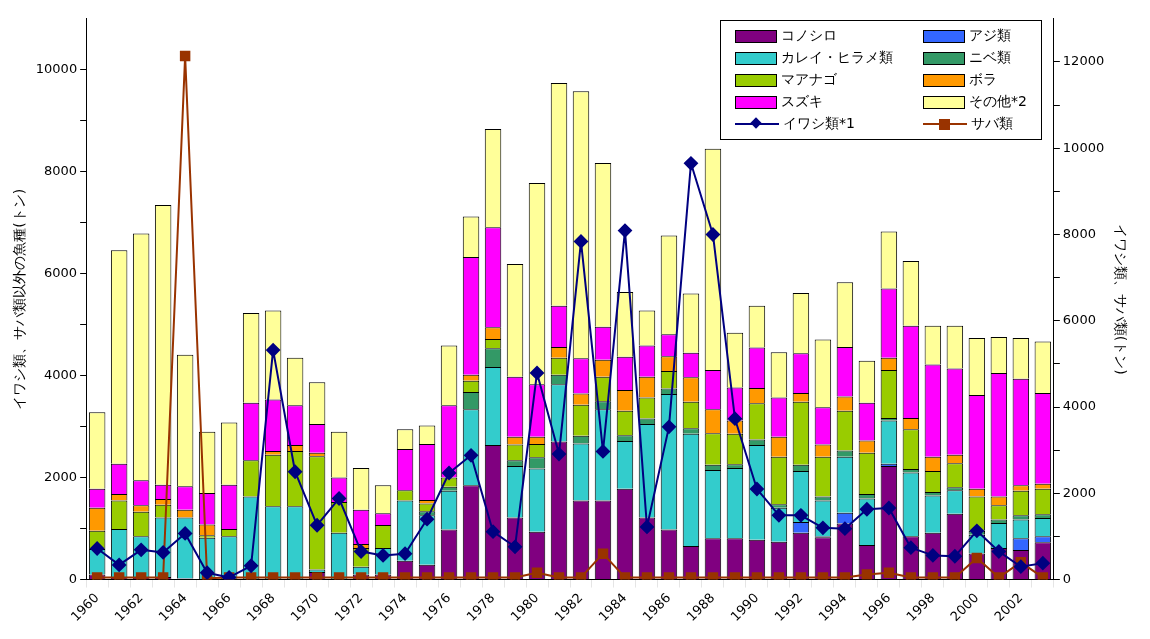 The width and height of the screenshot is (1150, 639). What do you see at coordinates (1083, 61) in the screenshot?
I see `y2-tick-label: 12000` at bounding box center [1083, 61].